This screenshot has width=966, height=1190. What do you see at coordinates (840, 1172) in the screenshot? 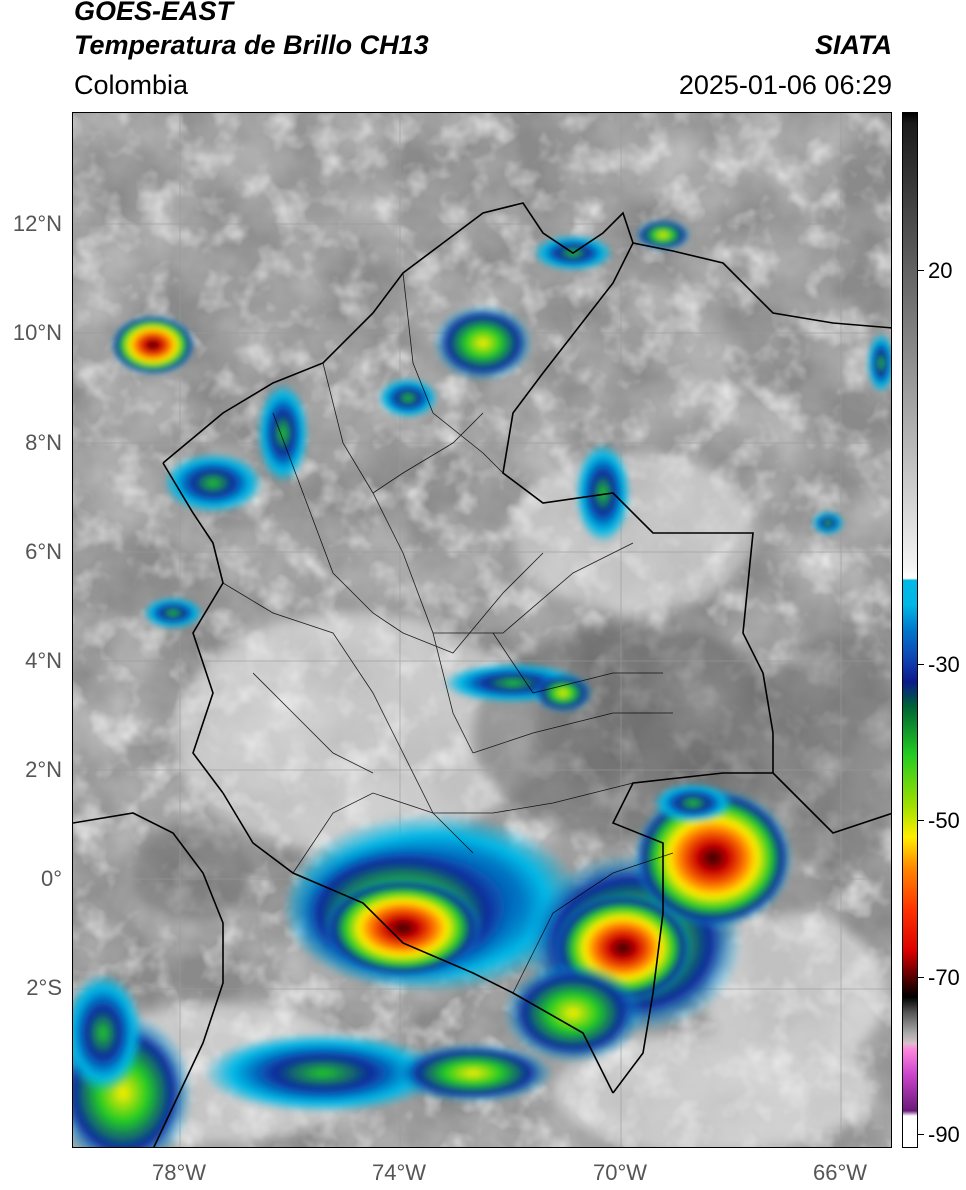
I see `lon-label-66w: 66°W` at bounding box center [840, 1172].